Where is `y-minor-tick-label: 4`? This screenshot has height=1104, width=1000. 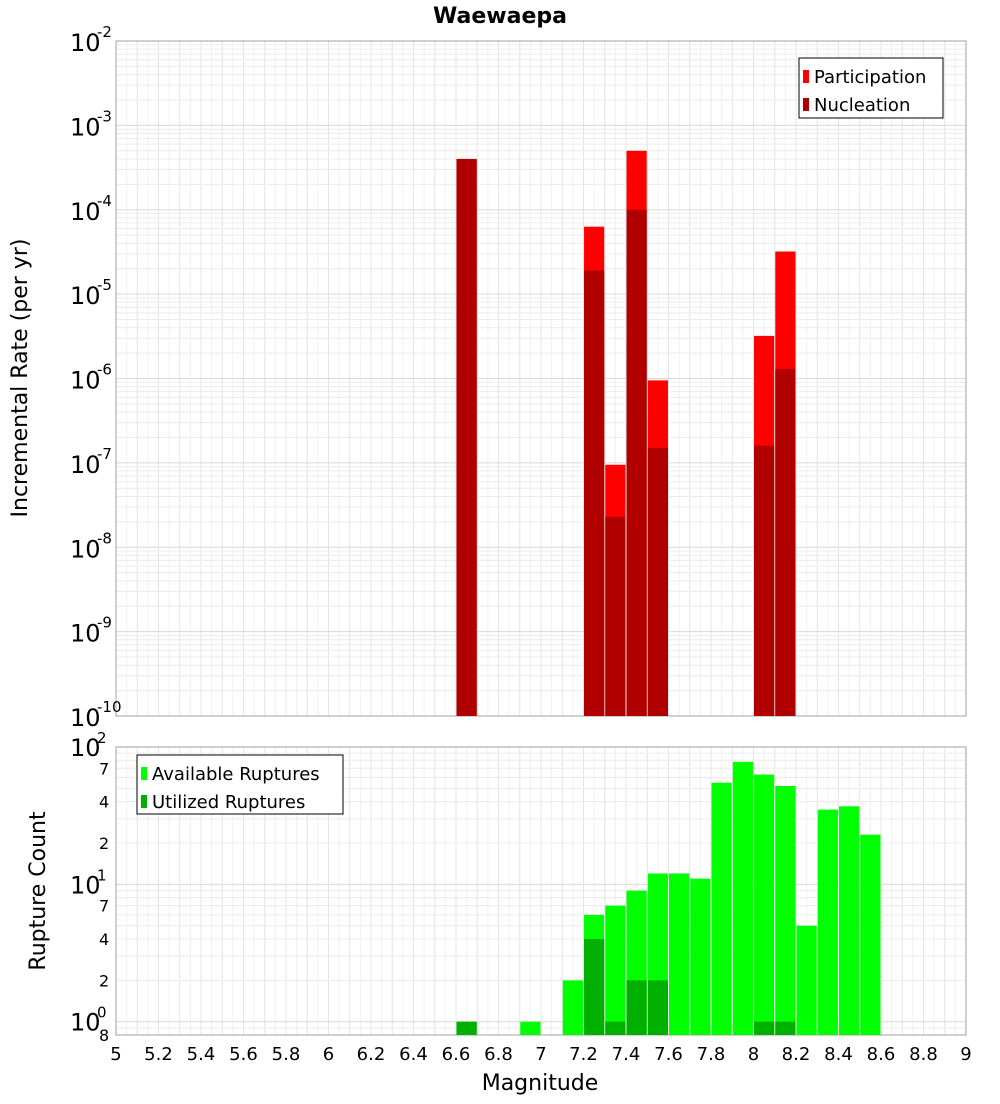
y-minor-tick-label: 4 is located at coordinates (104, 802).